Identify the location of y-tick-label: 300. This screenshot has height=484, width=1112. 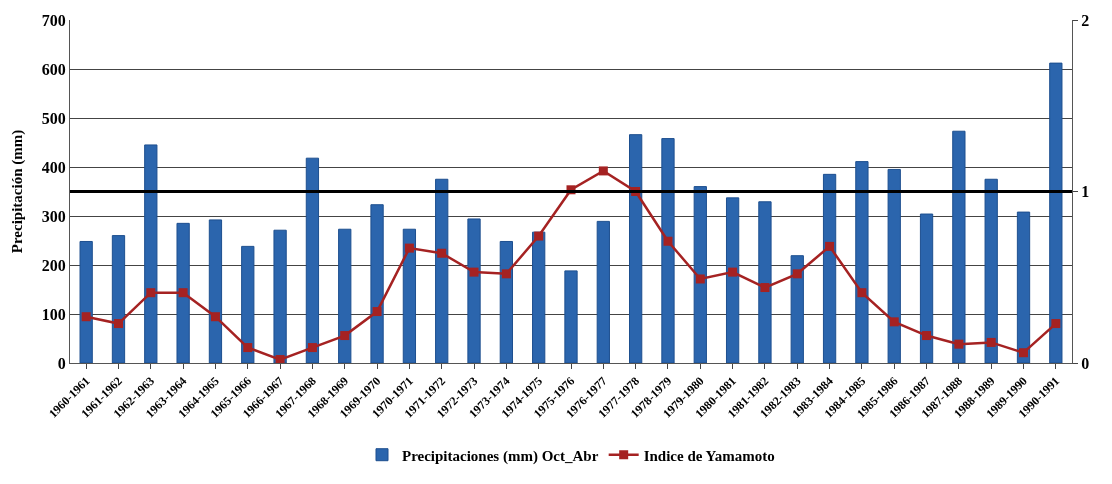
(53, 216).